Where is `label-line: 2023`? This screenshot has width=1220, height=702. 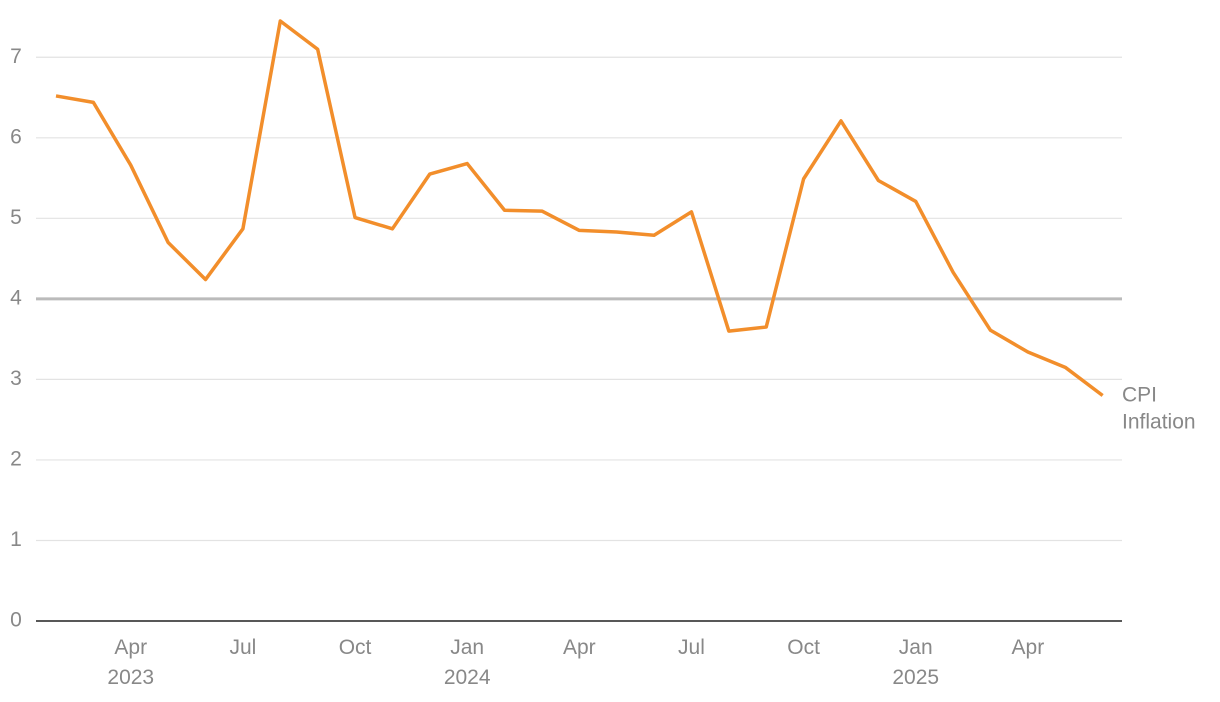 label-line: 2023 is located at coordinates (130, 677).